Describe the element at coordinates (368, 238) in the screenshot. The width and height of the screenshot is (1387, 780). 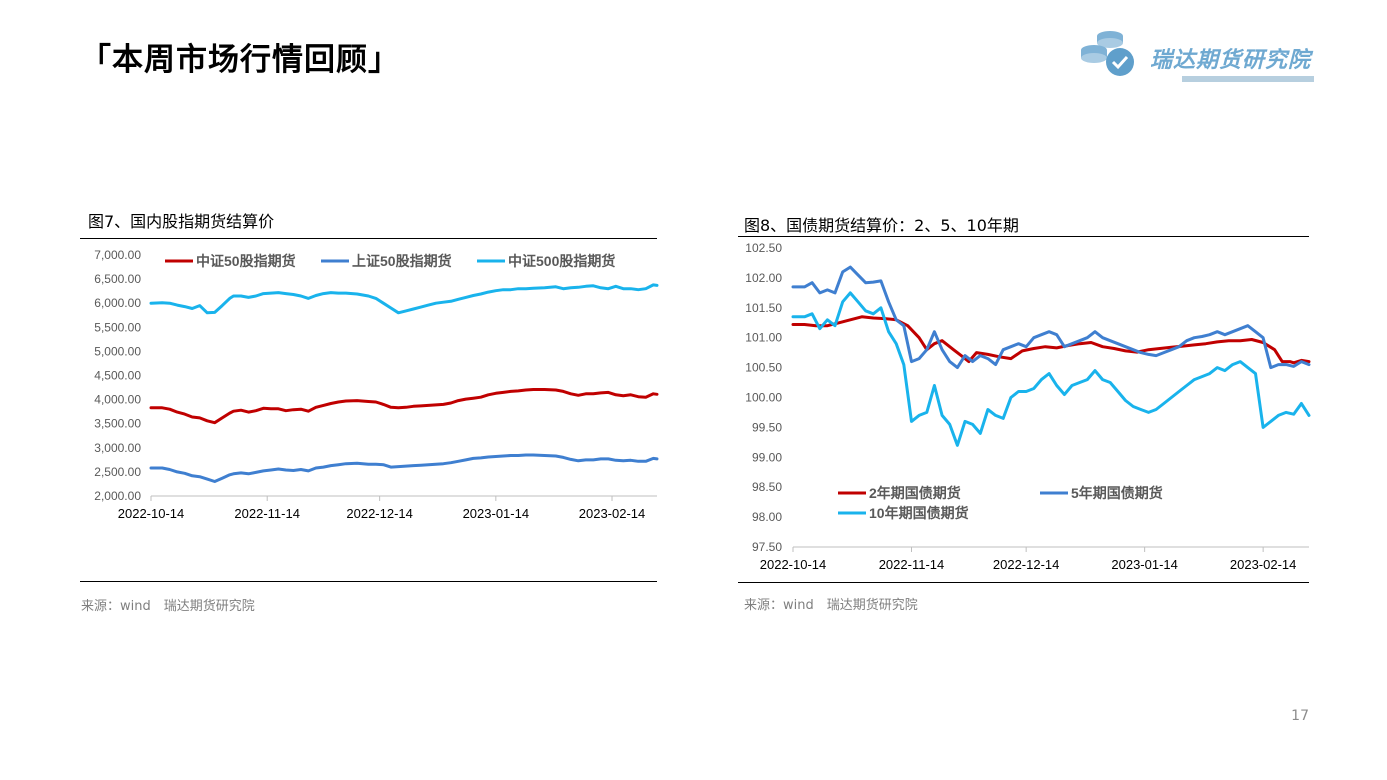
I see `chart-1-top-rule` at that location.